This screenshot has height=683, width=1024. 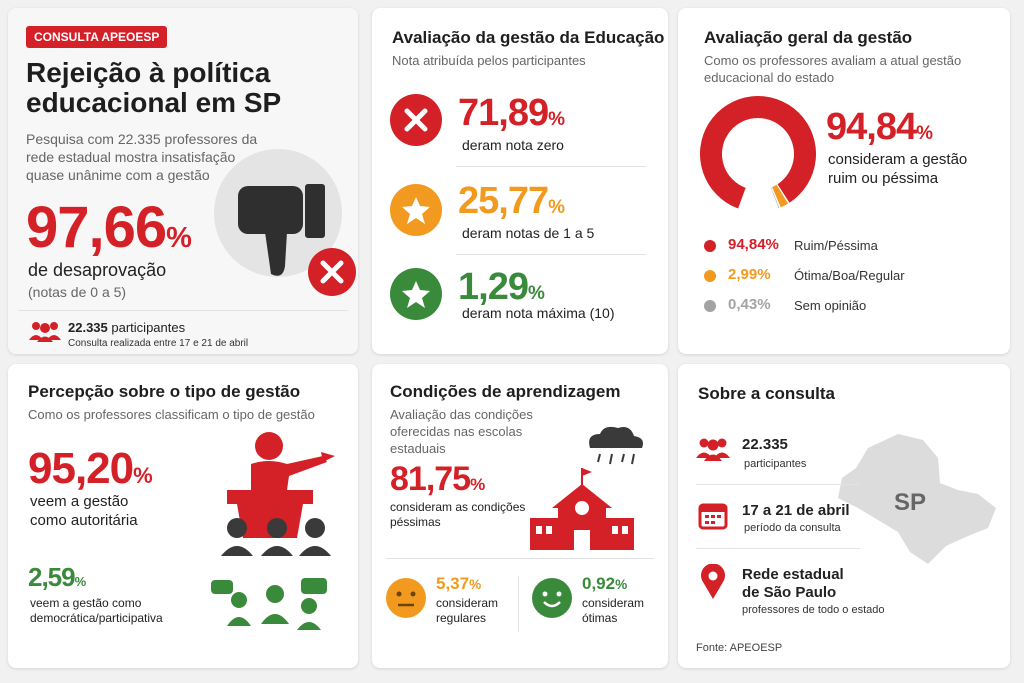 What do you see at coordinates (154, 102) in the screenshot?
I see `headline-line: educacional em SP` at bounding box center [154, 102].